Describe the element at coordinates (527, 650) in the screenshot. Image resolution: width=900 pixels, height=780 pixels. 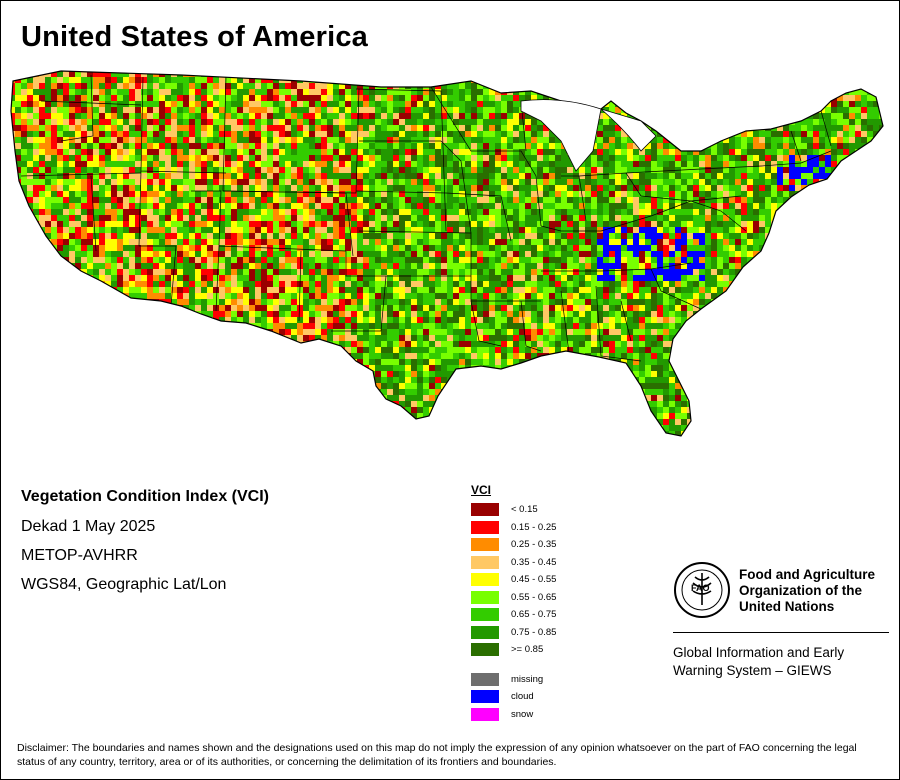
I see `legend-class-label: >= 0.85` at that location.